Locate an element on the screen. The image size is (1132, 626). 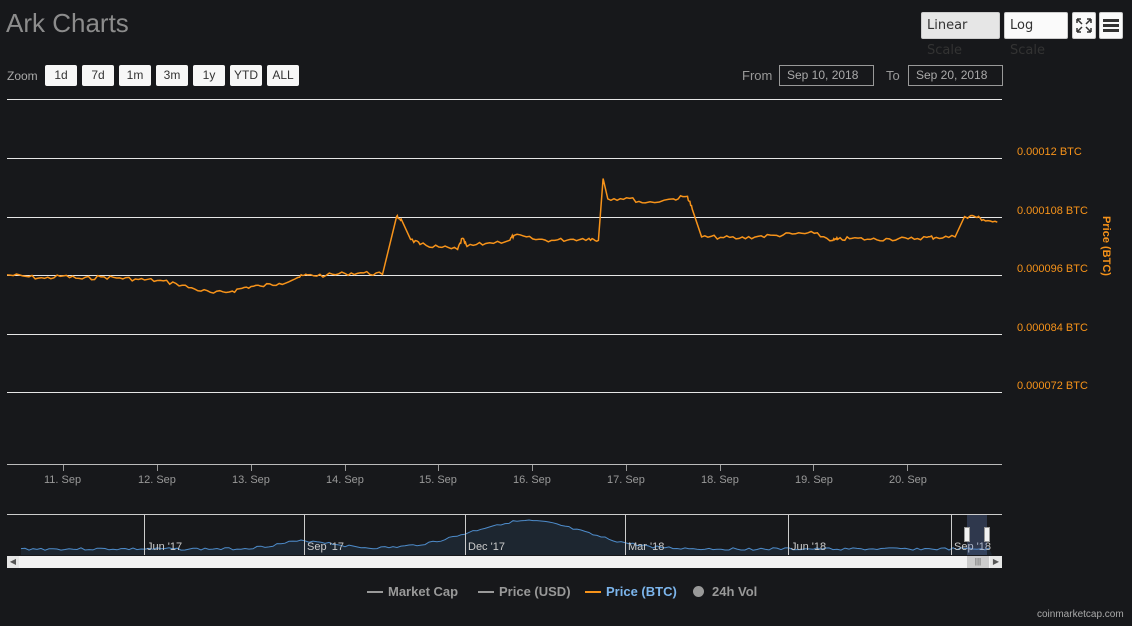
zoom-7d-button: 7d is located at coordinates (98, 75).